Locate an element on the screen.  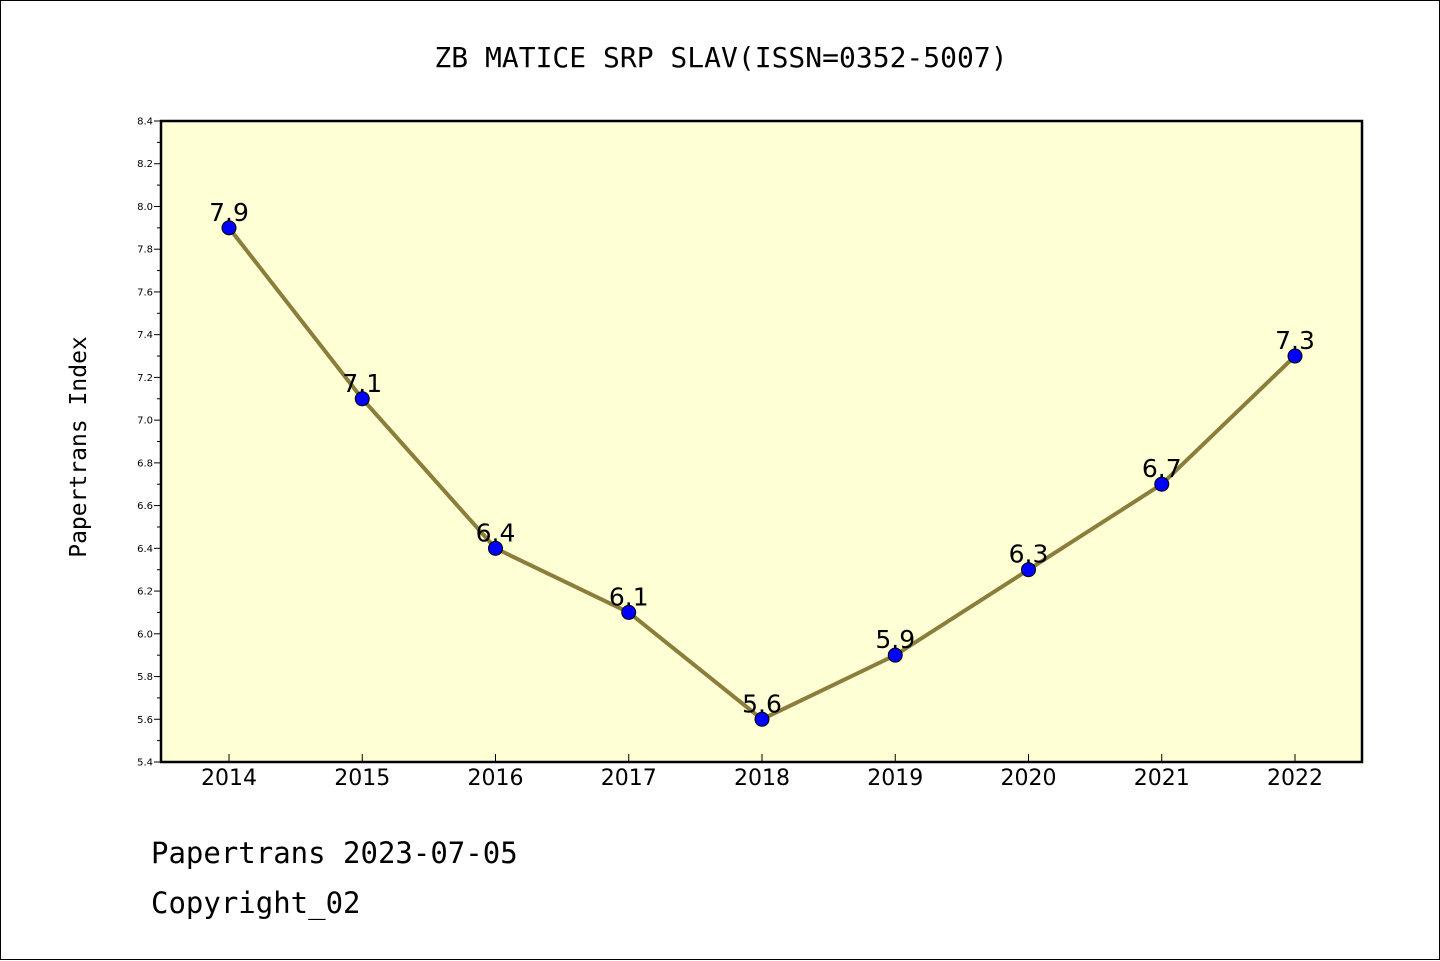
data-label: 6.7 is located at coordinates (1162, 468).